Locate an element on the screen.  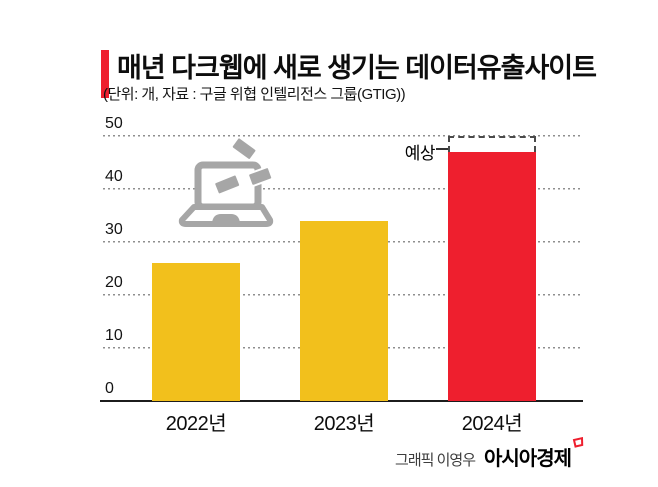
brand-mark-icon is located at coordinates (578, 442).